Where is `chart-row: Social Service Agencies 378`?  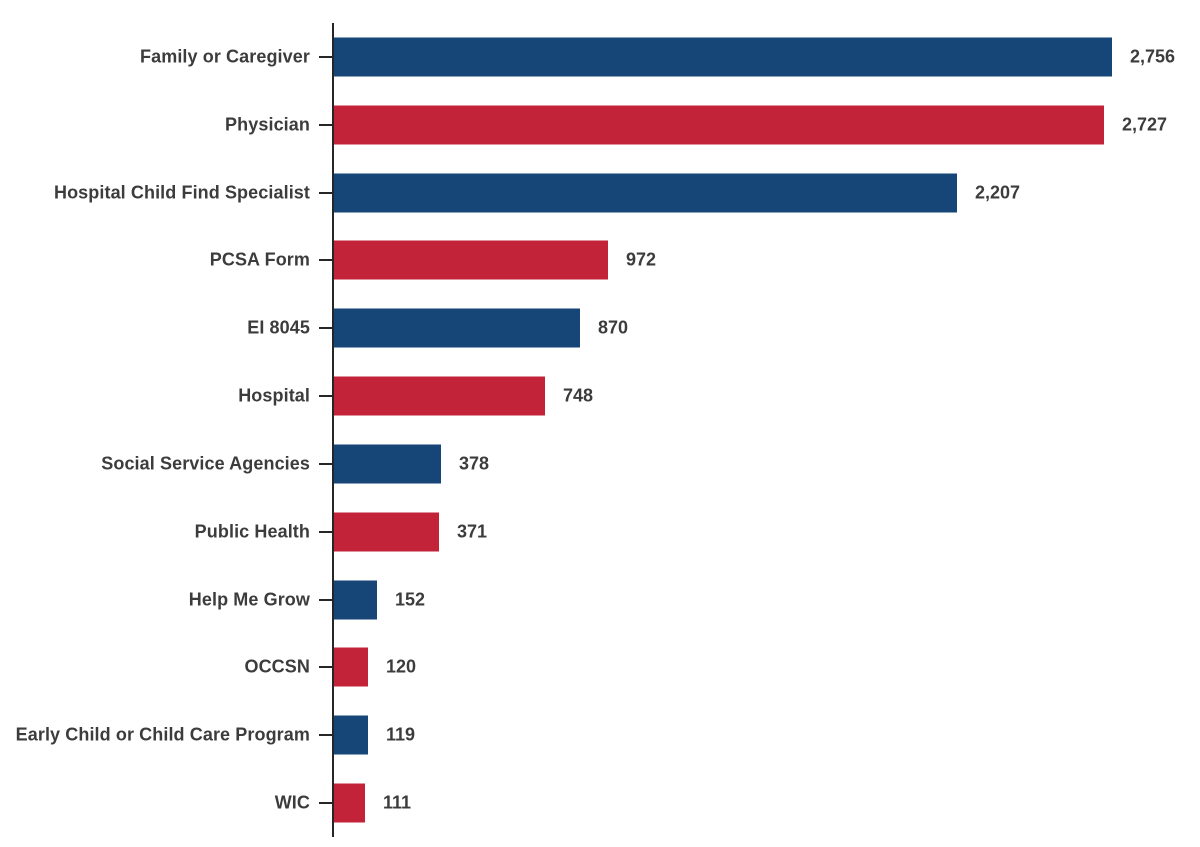 chart-row: Social Service Agencies 378 is located at coordinates (600, 464).